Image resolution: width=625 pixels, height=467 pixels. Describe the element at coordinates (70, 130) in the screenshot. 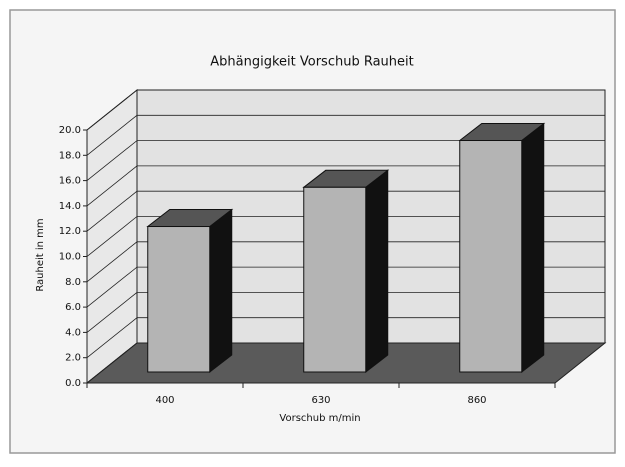

I see `y-tick-label: 20.0` at that location.